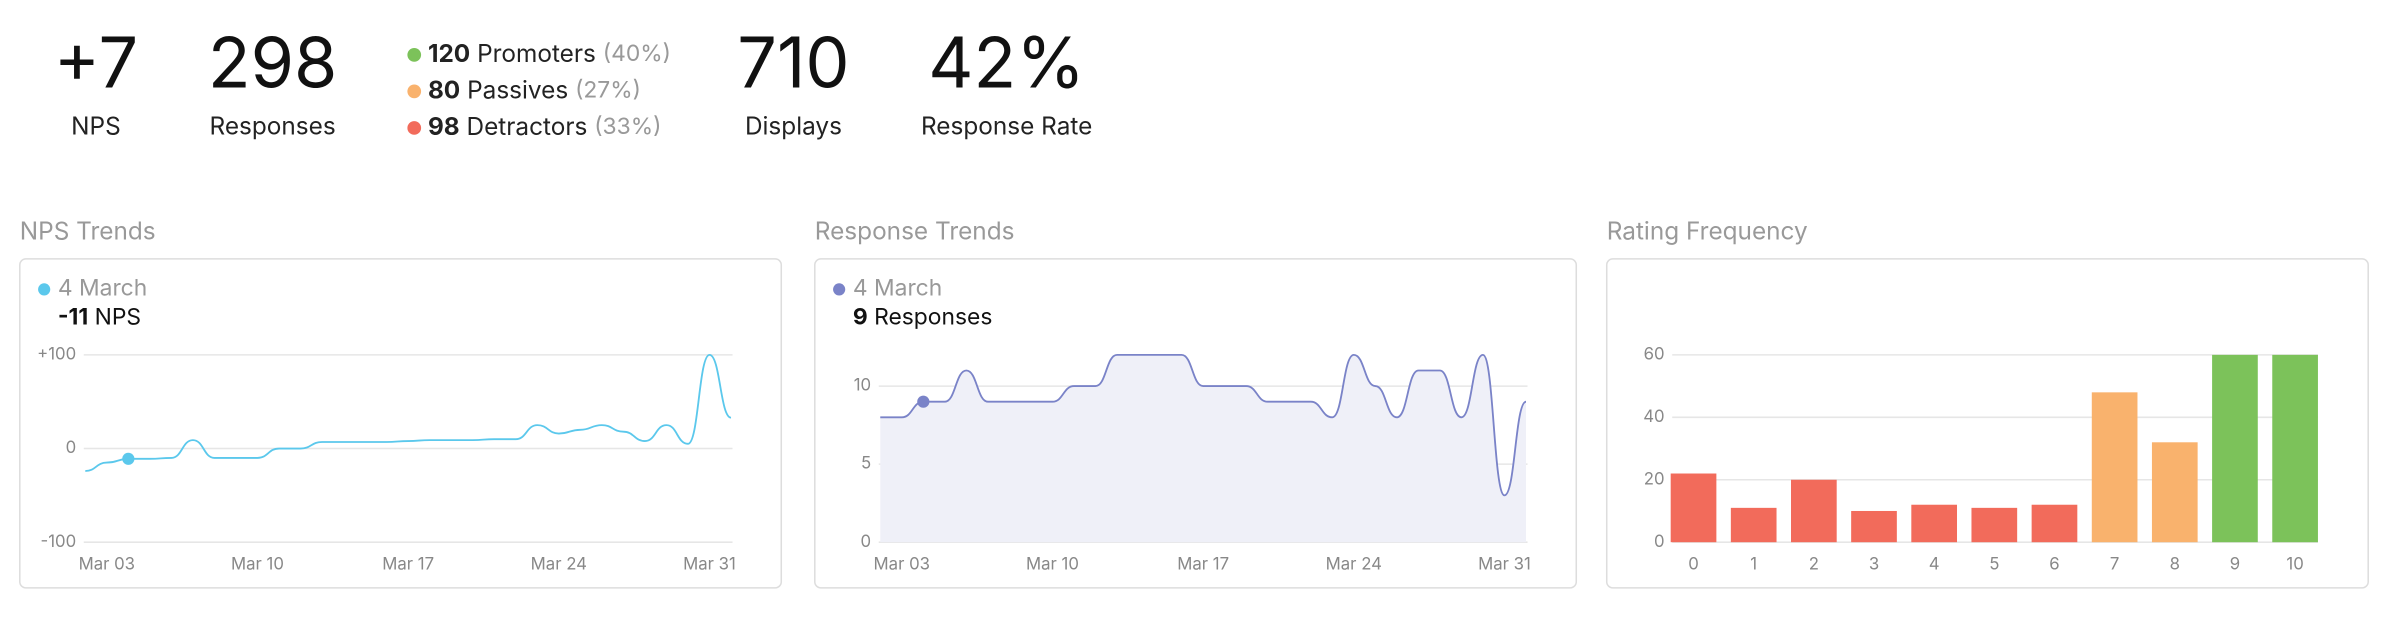 The image size is (2388, 624). I want to click on breakdown-item: 80 Passives (27%), so click(534, 89).